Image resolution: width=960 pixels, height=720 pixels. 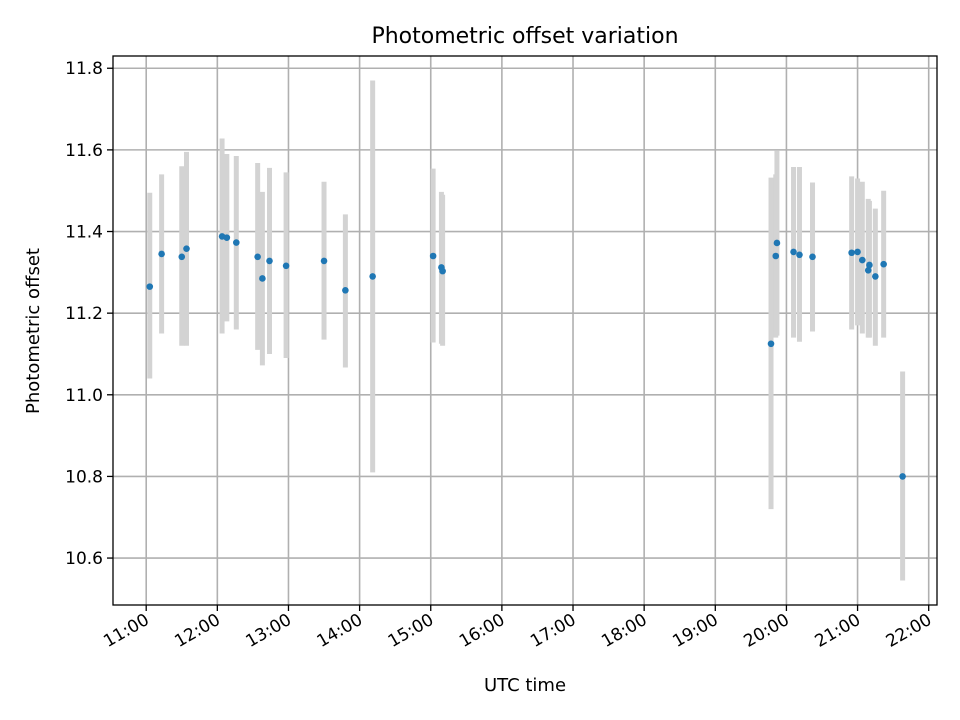 What do you see at coordinates (84, 559) in the screenshot?
I see `y-tick-label: 10.6` at bounding box center [84, 559].